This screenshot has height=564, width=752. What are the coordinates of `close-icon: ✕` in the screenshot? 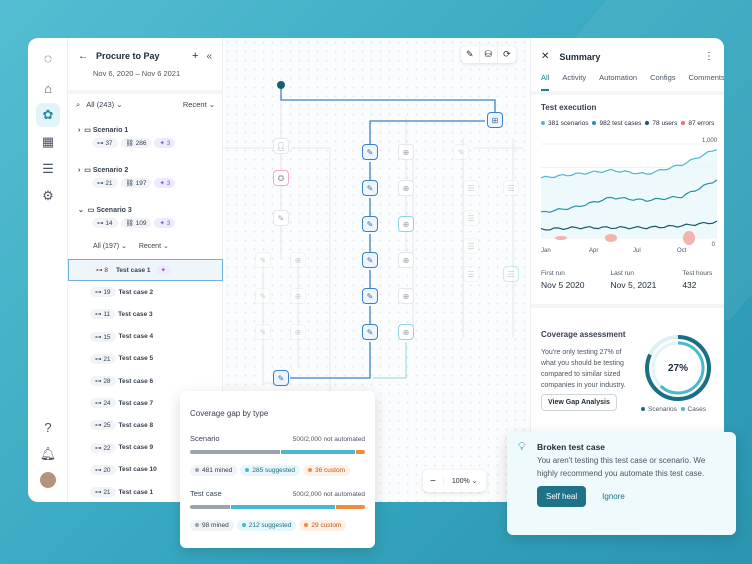 It's located at (545, 56).